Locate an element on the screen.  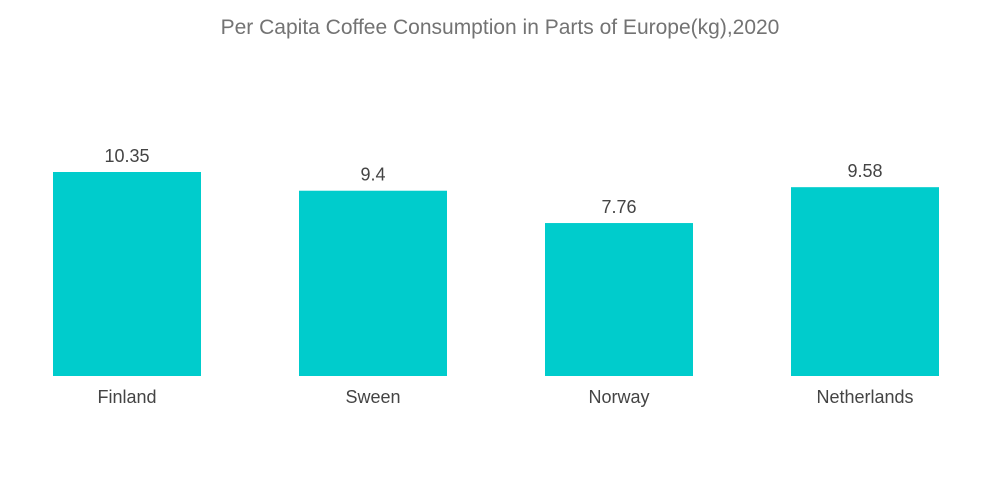
value-label-finland: 10.35 is located at coordinates (126, 156).